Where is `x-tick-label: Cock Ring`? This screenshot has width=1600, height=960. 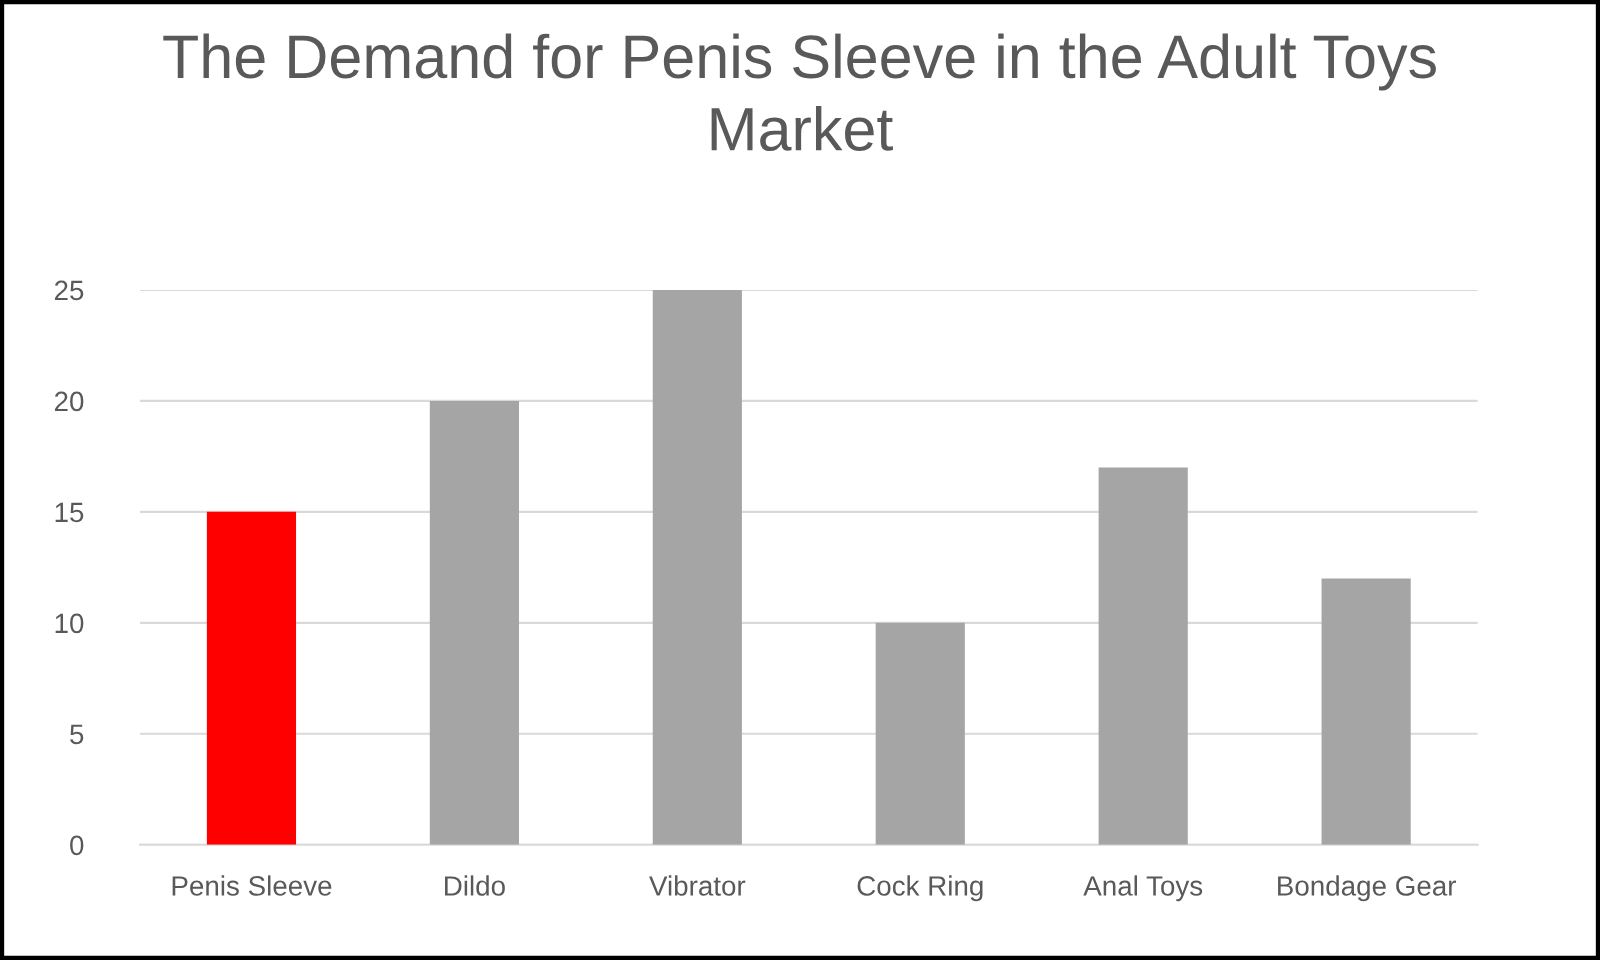 x-tick-label: Cock Ring is located at coordinates (920, 888).